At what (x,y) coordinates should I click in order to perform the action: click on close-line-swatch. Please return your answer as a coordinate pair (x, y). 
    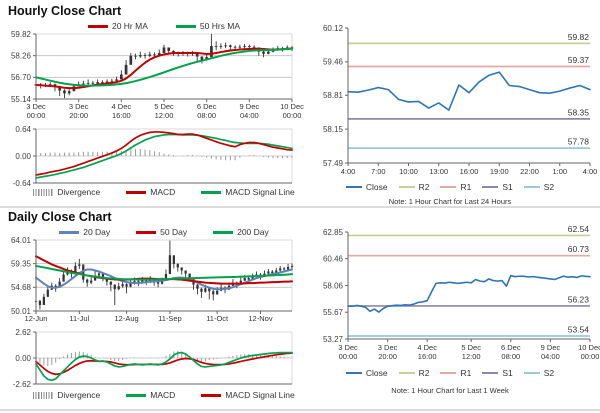
    Looking at the image, I should click on (353, 187).